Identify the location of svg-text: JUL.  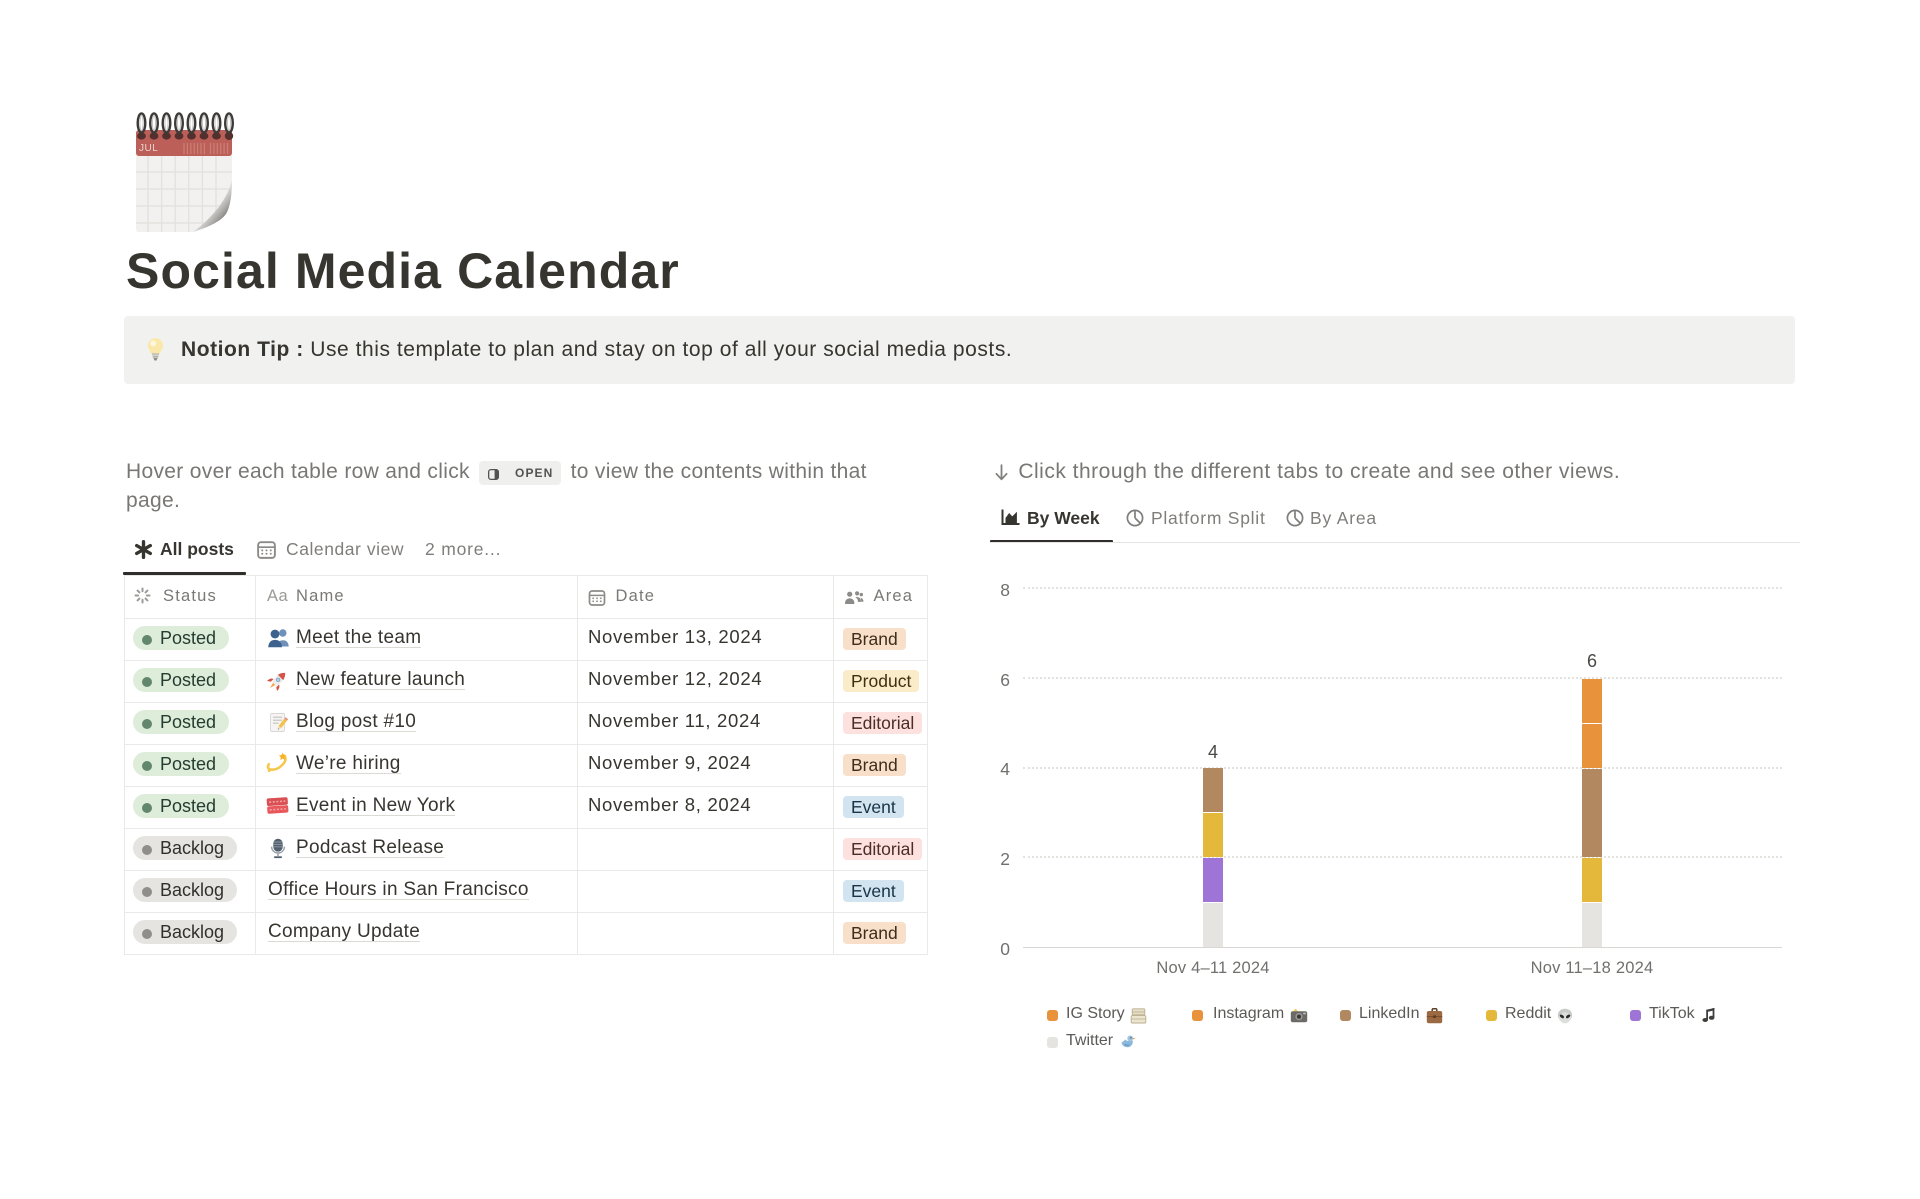
(148, 148).